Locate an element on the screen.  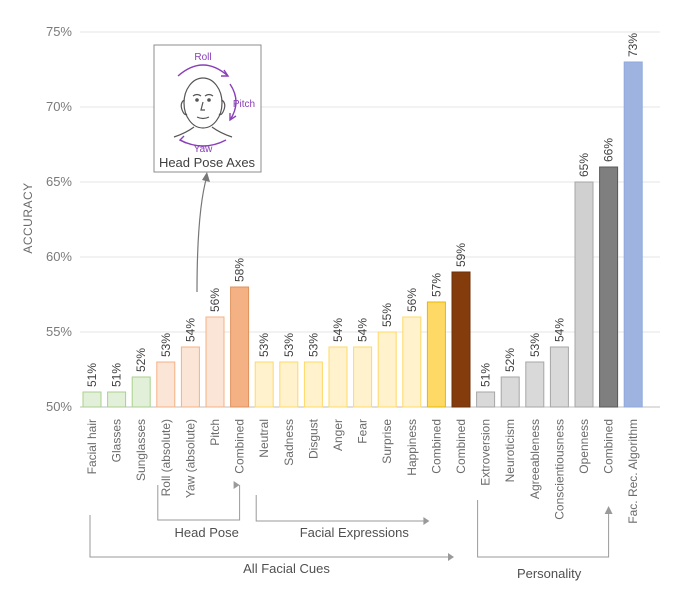
inset-pitch-label: Pitch is located at coordinates (244, 104).